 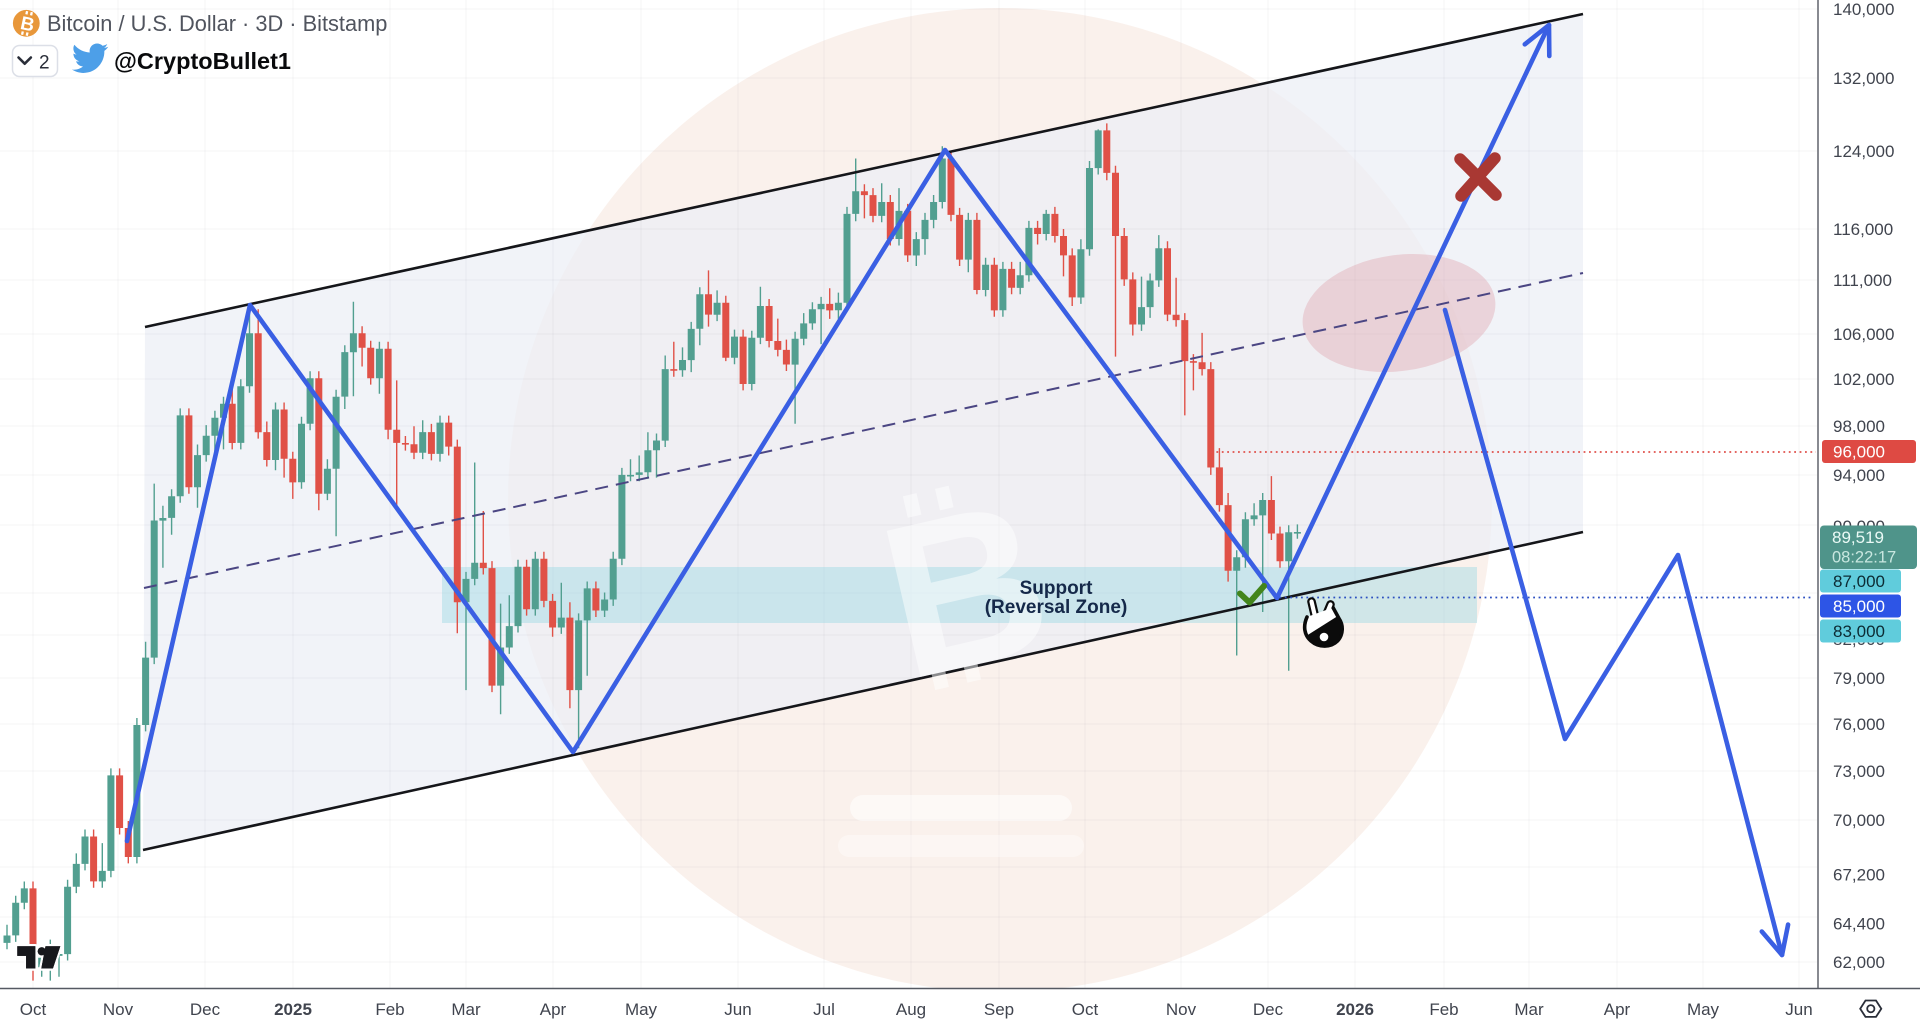 What do you see at coordinates (1863, 151) in the screenshot?
I see `svg-text: 124,000` at bounding box center [1863, 151].